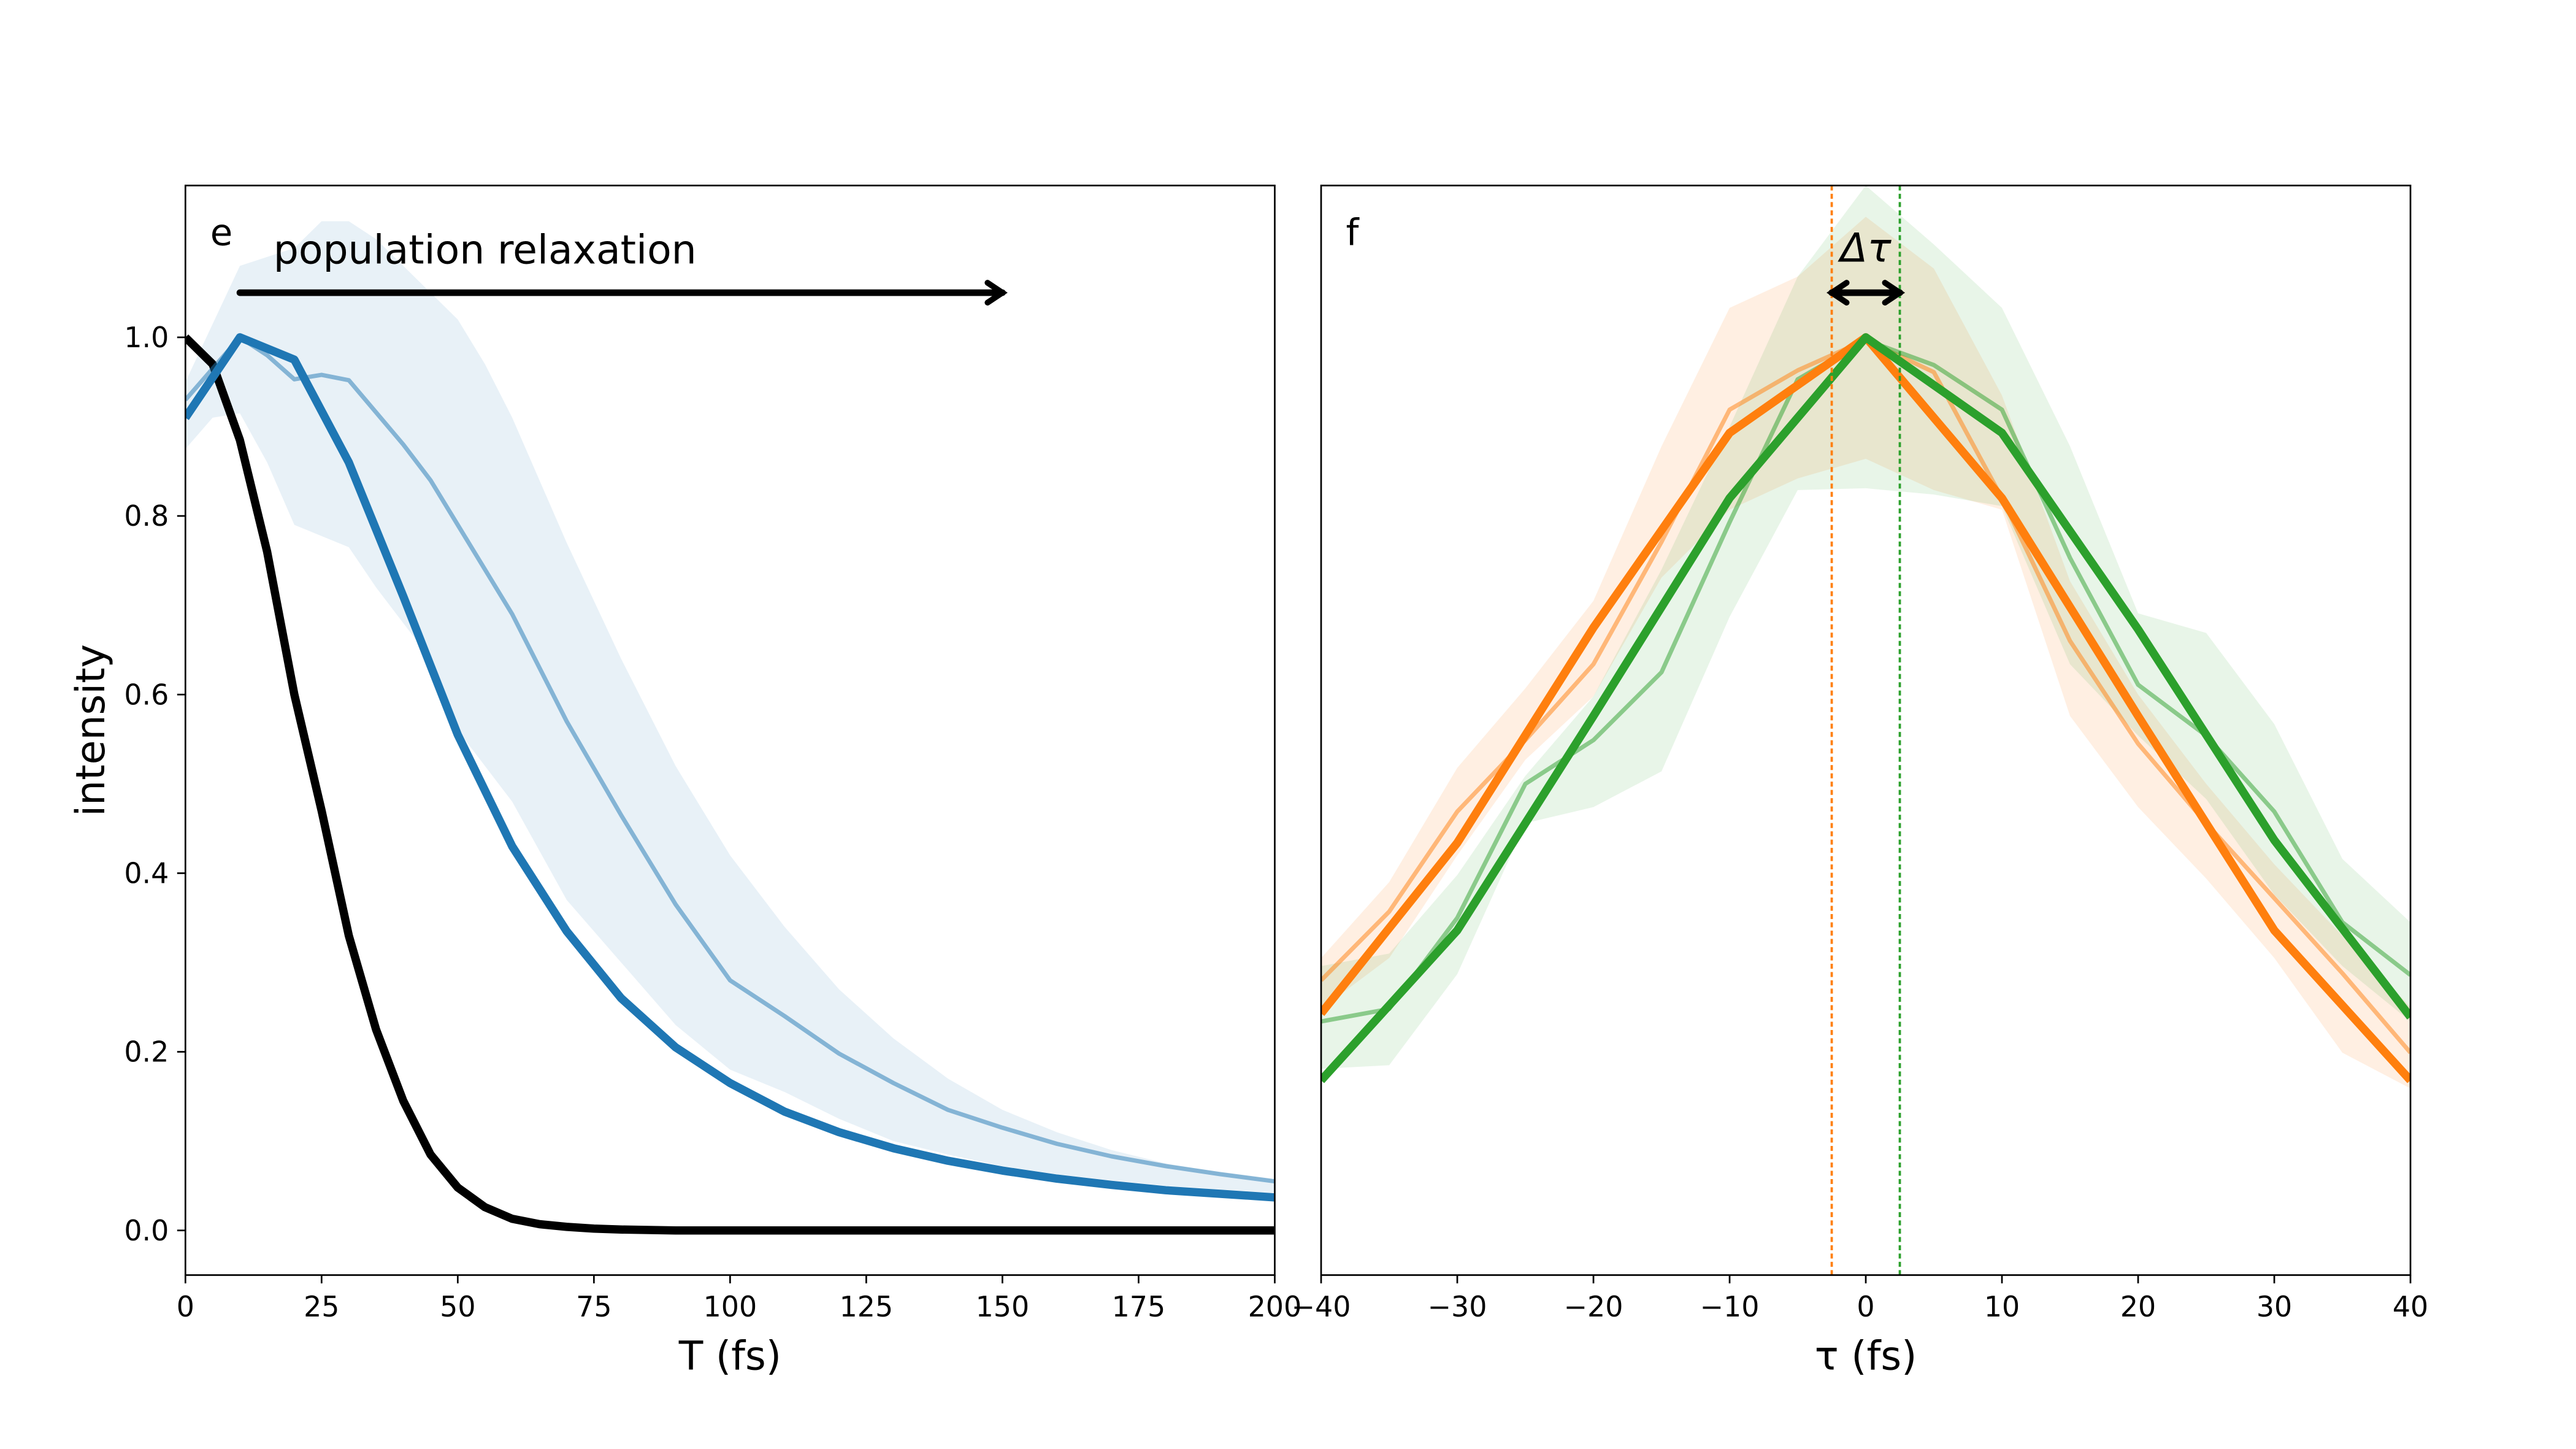  What do you see at coordinates (593, 1306) in the screenshot?
I see `panel-e-xtick-label: 75` at bounding box center [593, 1306].